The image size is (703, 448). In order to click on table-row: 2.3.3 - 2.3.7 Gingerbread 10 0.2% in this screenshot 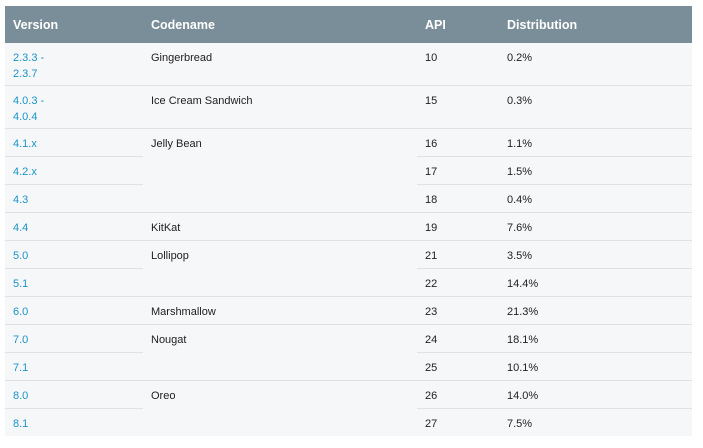, I will do `click(348, 64)`.